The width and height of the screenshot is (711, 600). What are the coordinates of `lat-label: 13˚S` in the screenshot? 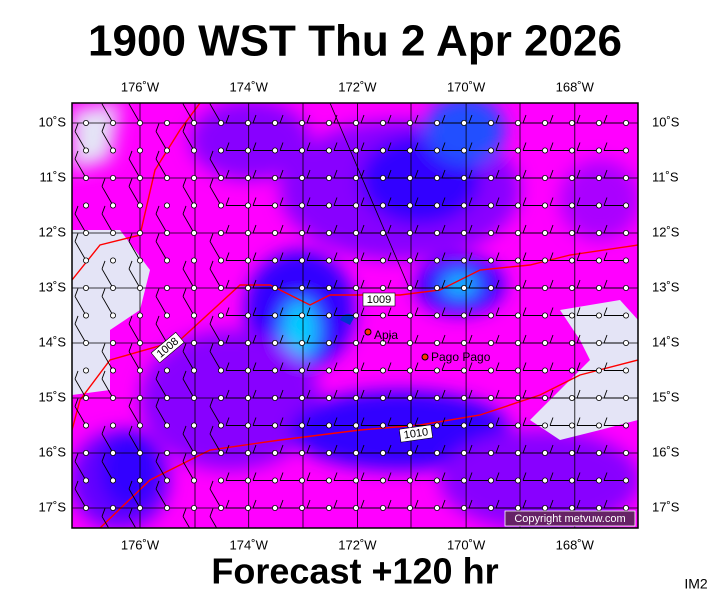 It's located at (666, 286).